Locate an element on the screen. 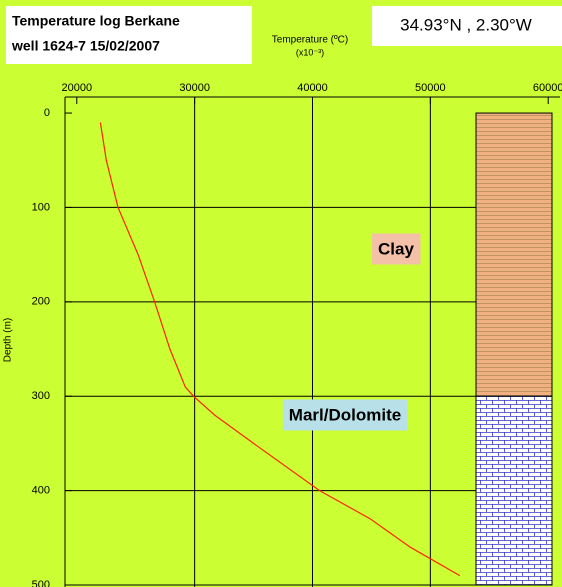 The height and width of the screenshot is (587, 562). y-tick-label: 200 is located at coordinates (41, 302).